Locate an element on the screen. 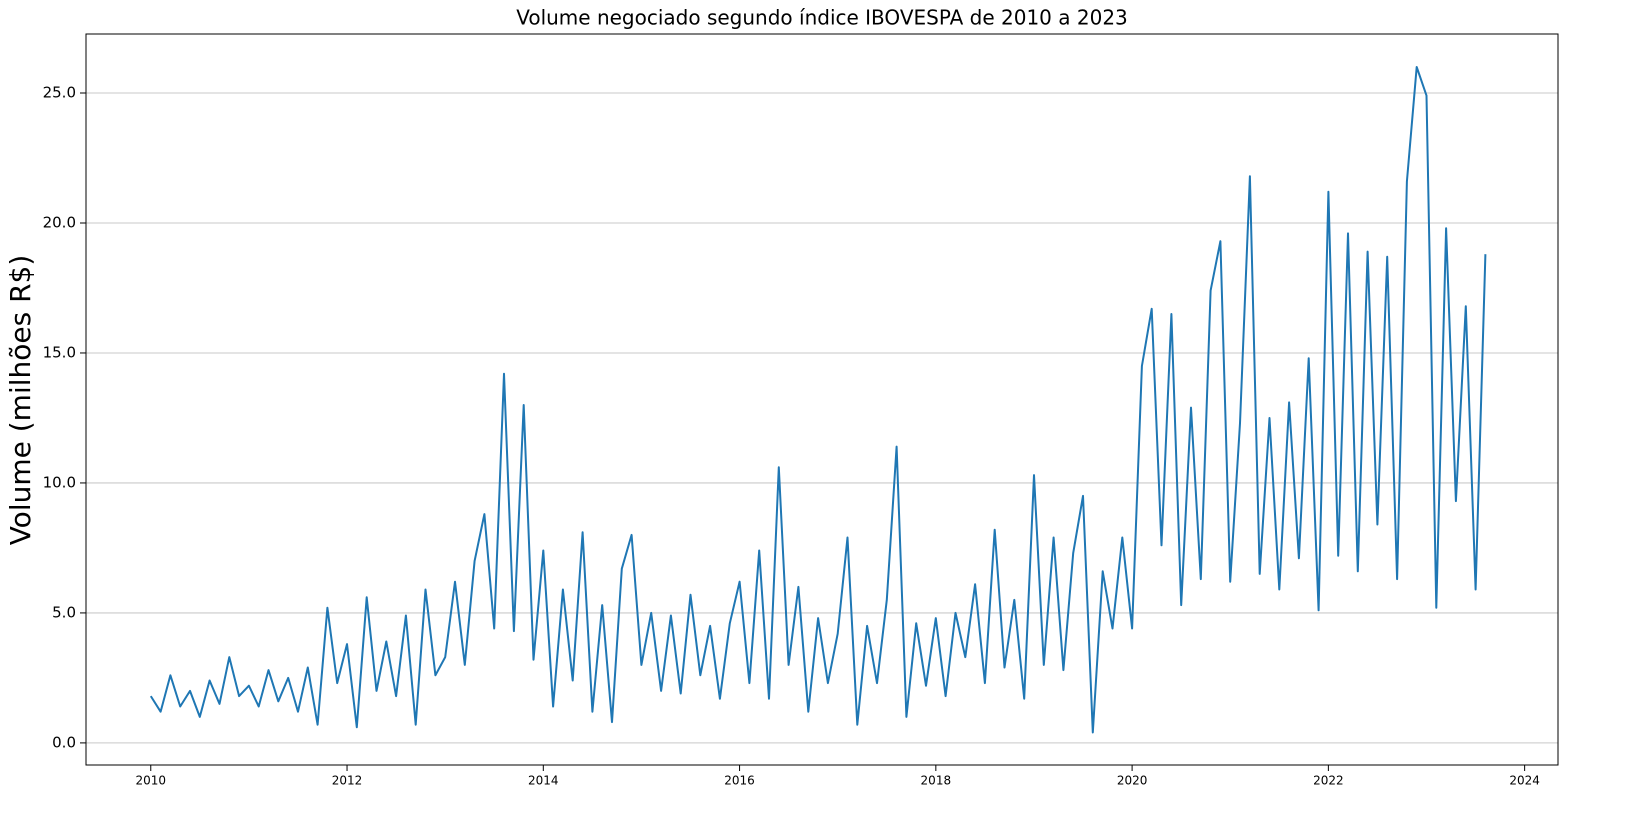  x-tick-label: 2018 is located at coordinates (936, 781).